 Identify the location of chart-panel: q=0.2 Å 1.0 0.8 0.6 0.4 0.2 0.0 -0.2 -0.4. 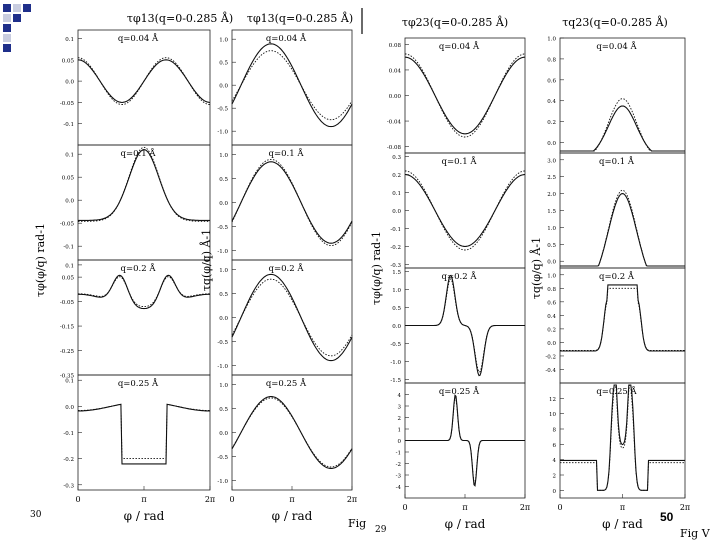
(615, 325).